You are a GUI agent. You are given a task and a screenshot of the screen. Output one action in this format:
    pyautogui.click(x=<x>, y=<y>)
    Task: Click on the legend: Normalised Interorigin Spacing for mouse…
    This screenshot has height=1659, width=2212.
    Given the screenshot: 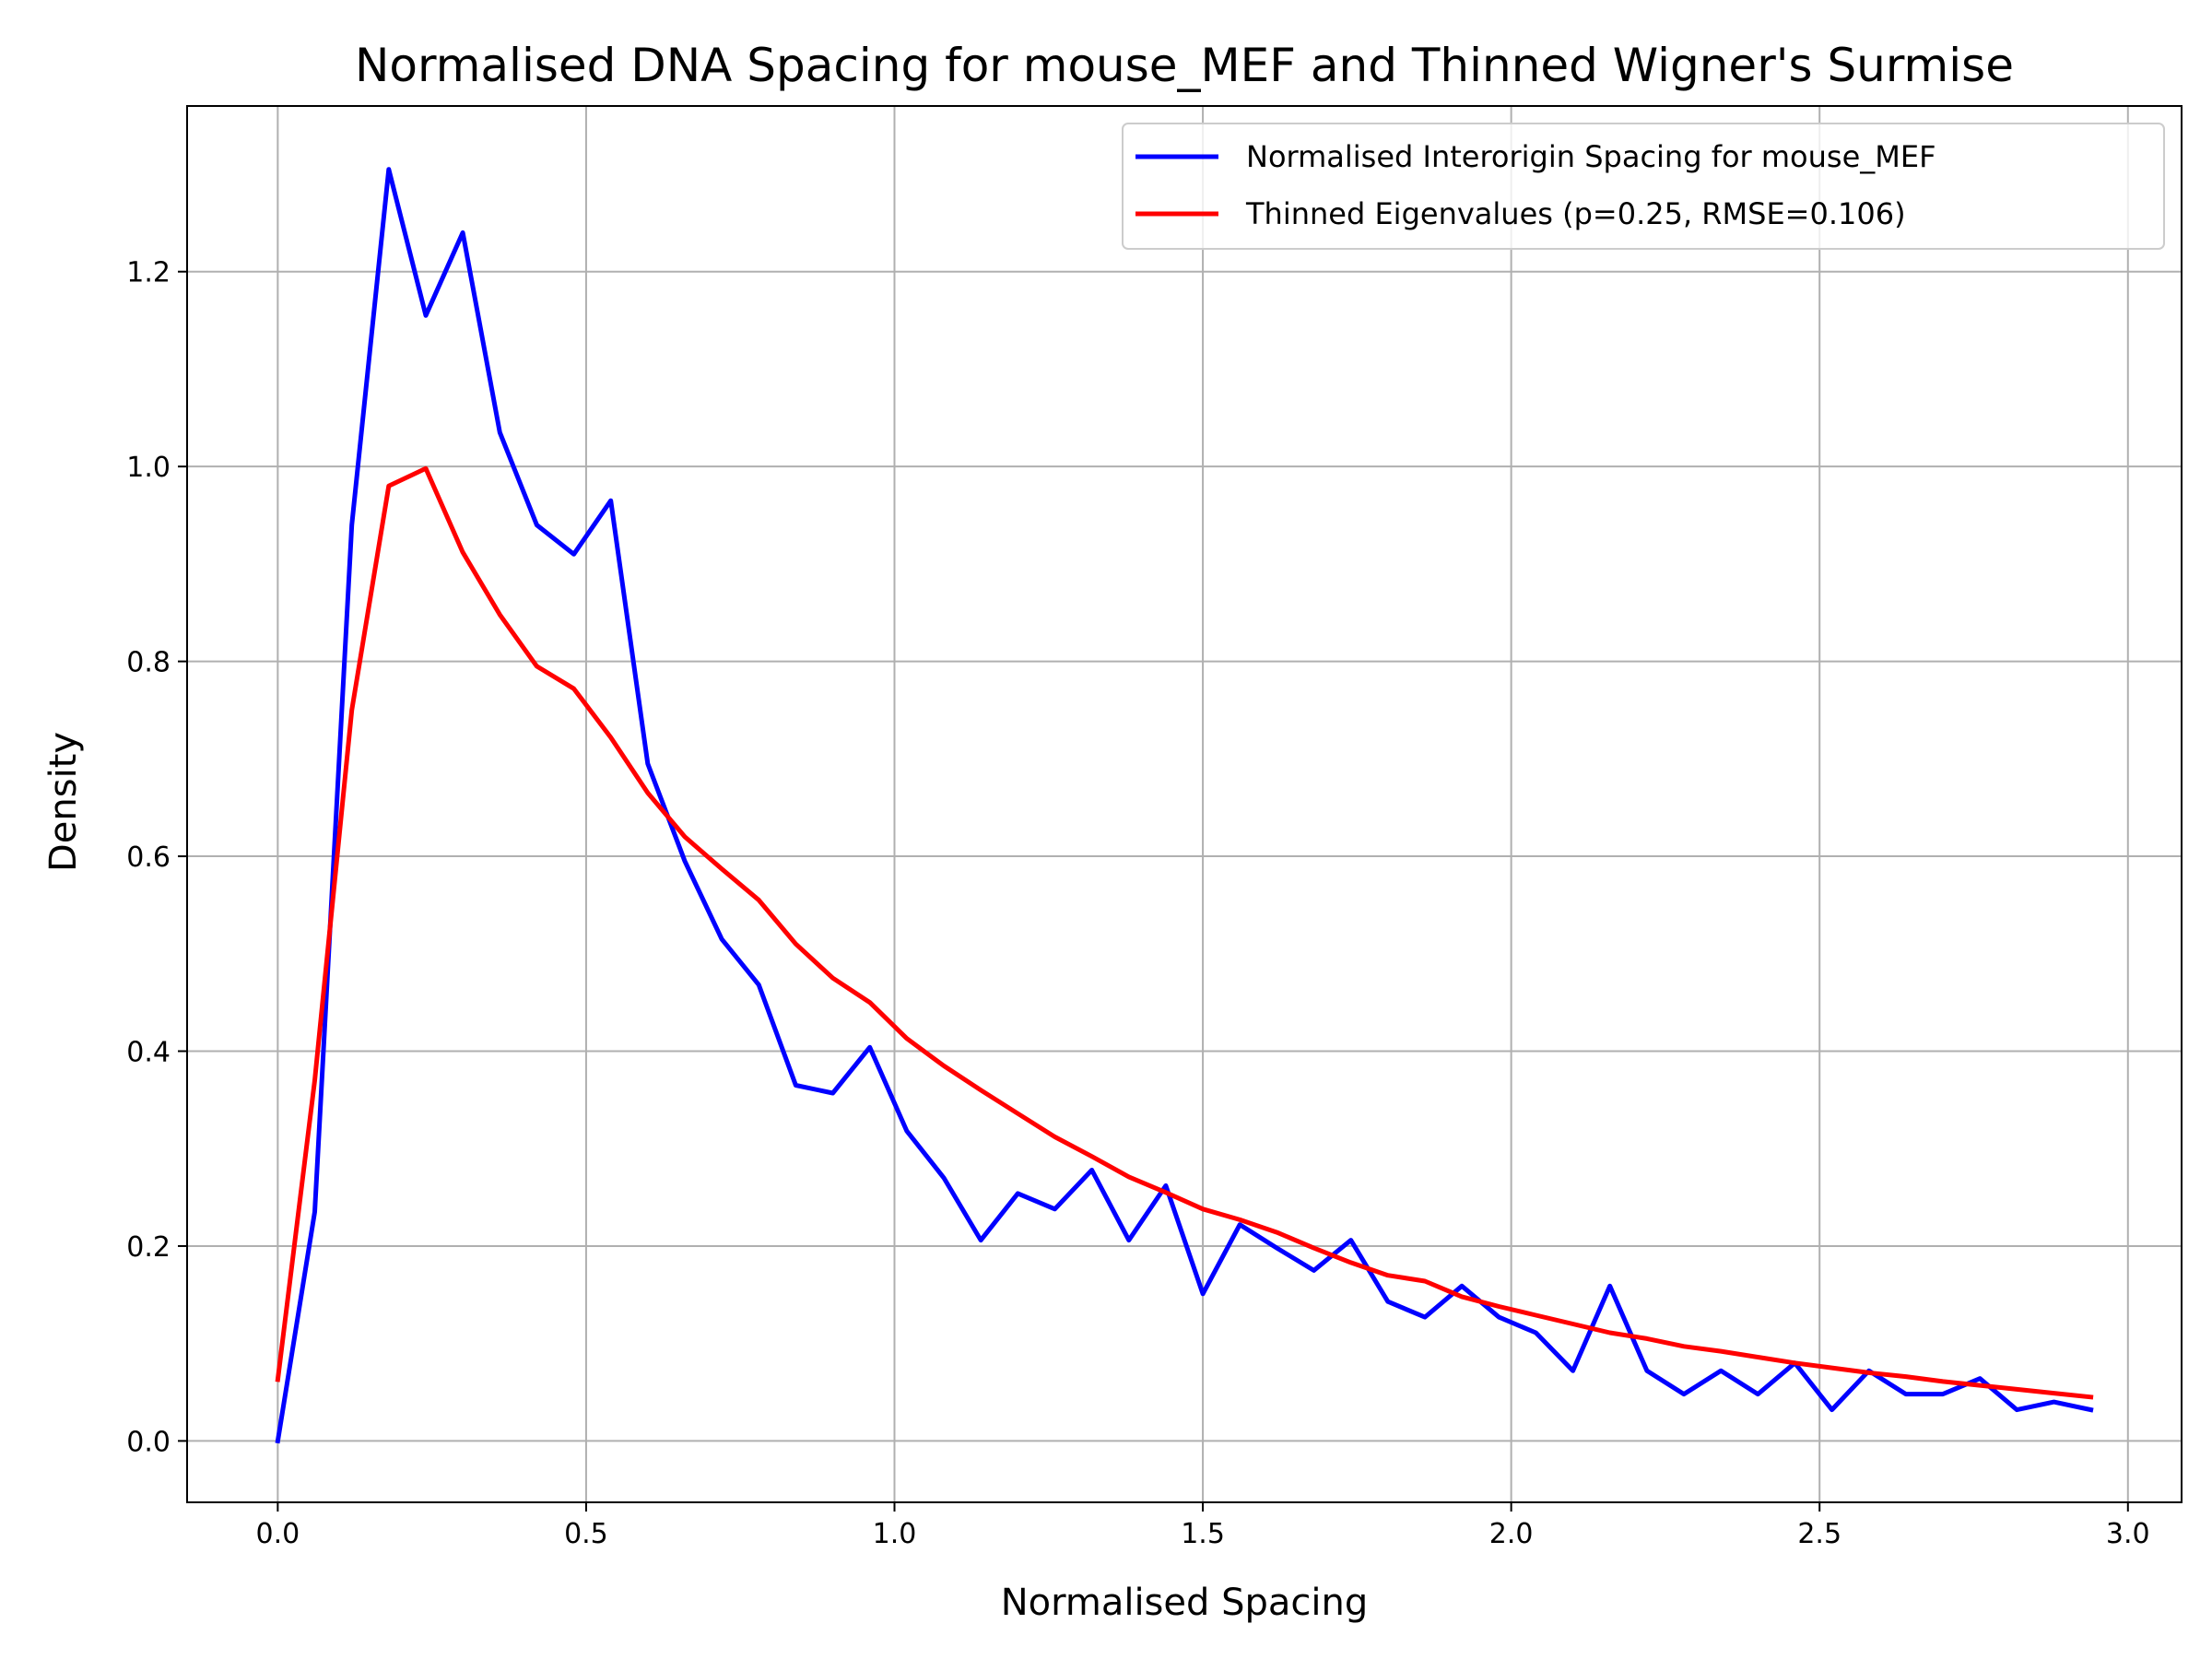 What is the action you would take?
    pyautogui.click(x=1643, y=186)
    